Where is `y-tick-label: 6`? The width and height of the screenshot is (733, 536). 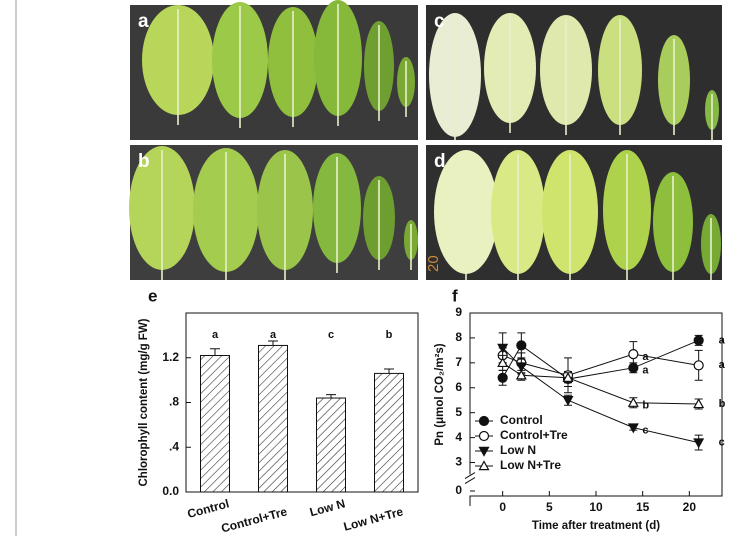
y-tick-label: 6 is located at coordinates (458, 387).